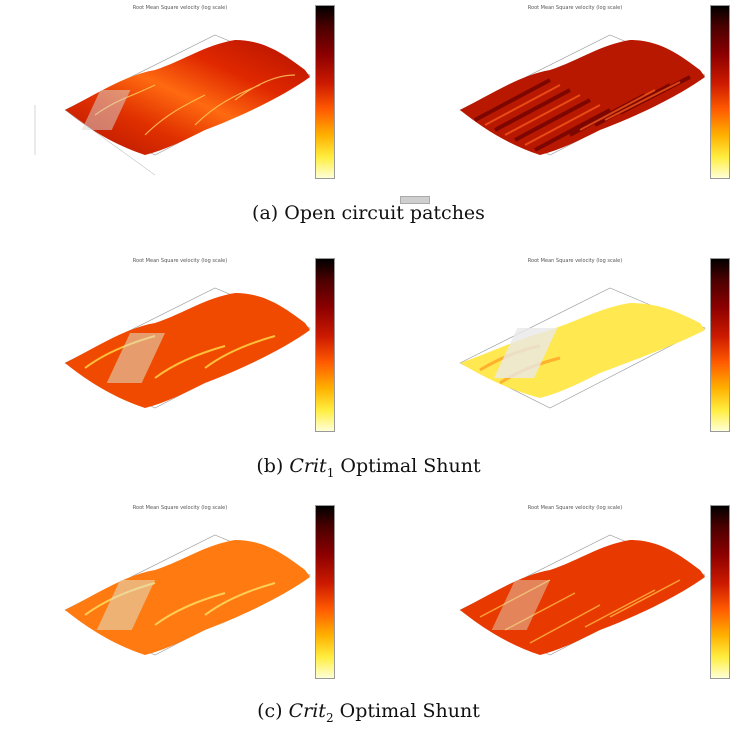 The height and width of the screenshot is (731, 737). I want to click on plot-a-left: Root Mean Square velocity (log scale), so click(170, 100).